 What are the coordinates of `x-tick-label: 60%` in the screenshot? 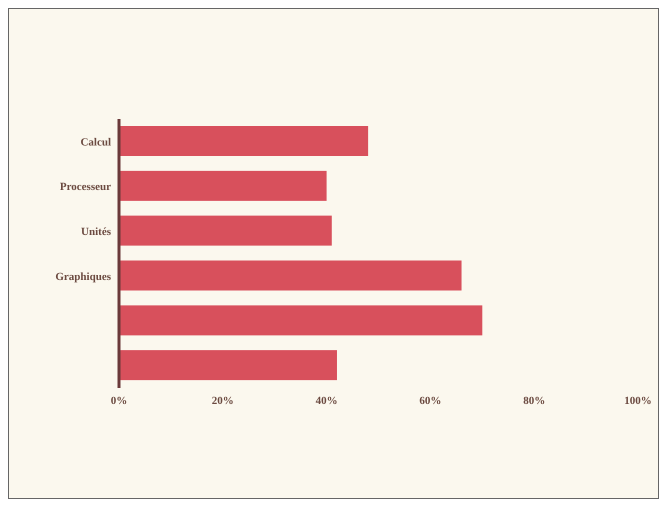 It's located at (430, 400).